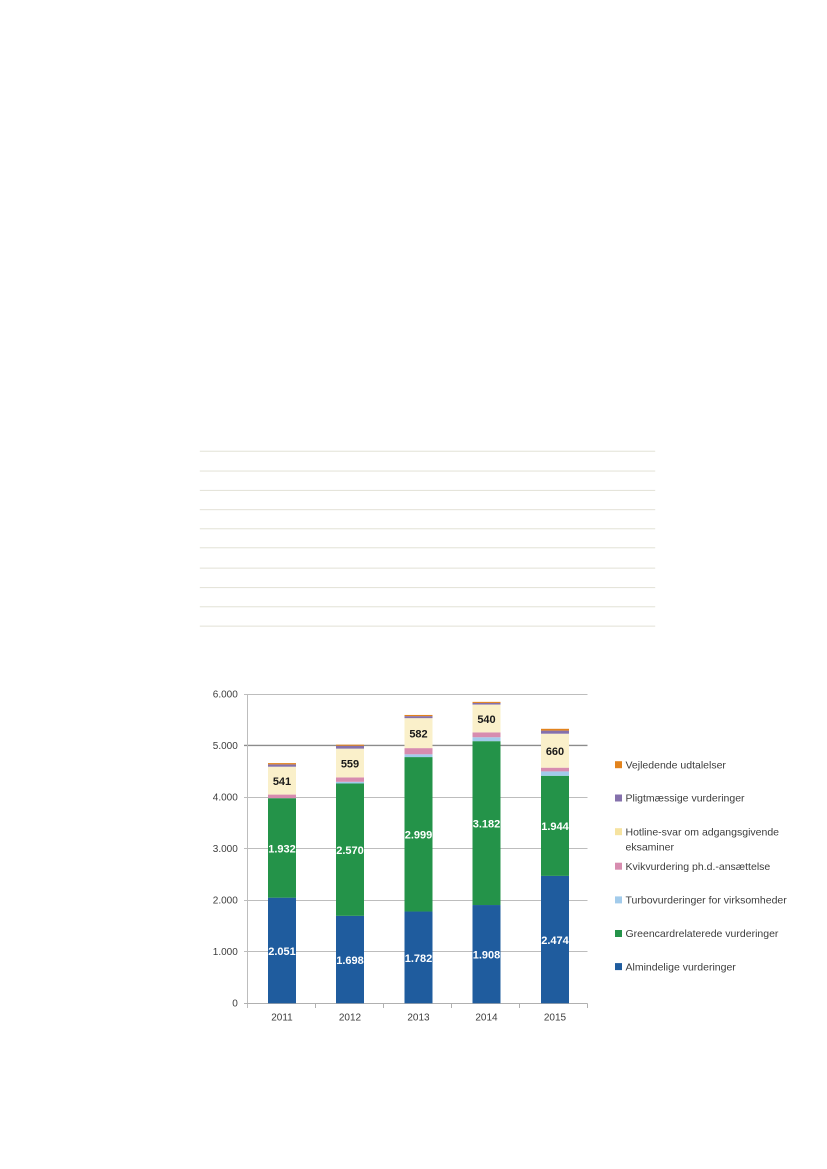  I want to click on svg-text: 2.999, so click(419, 836).